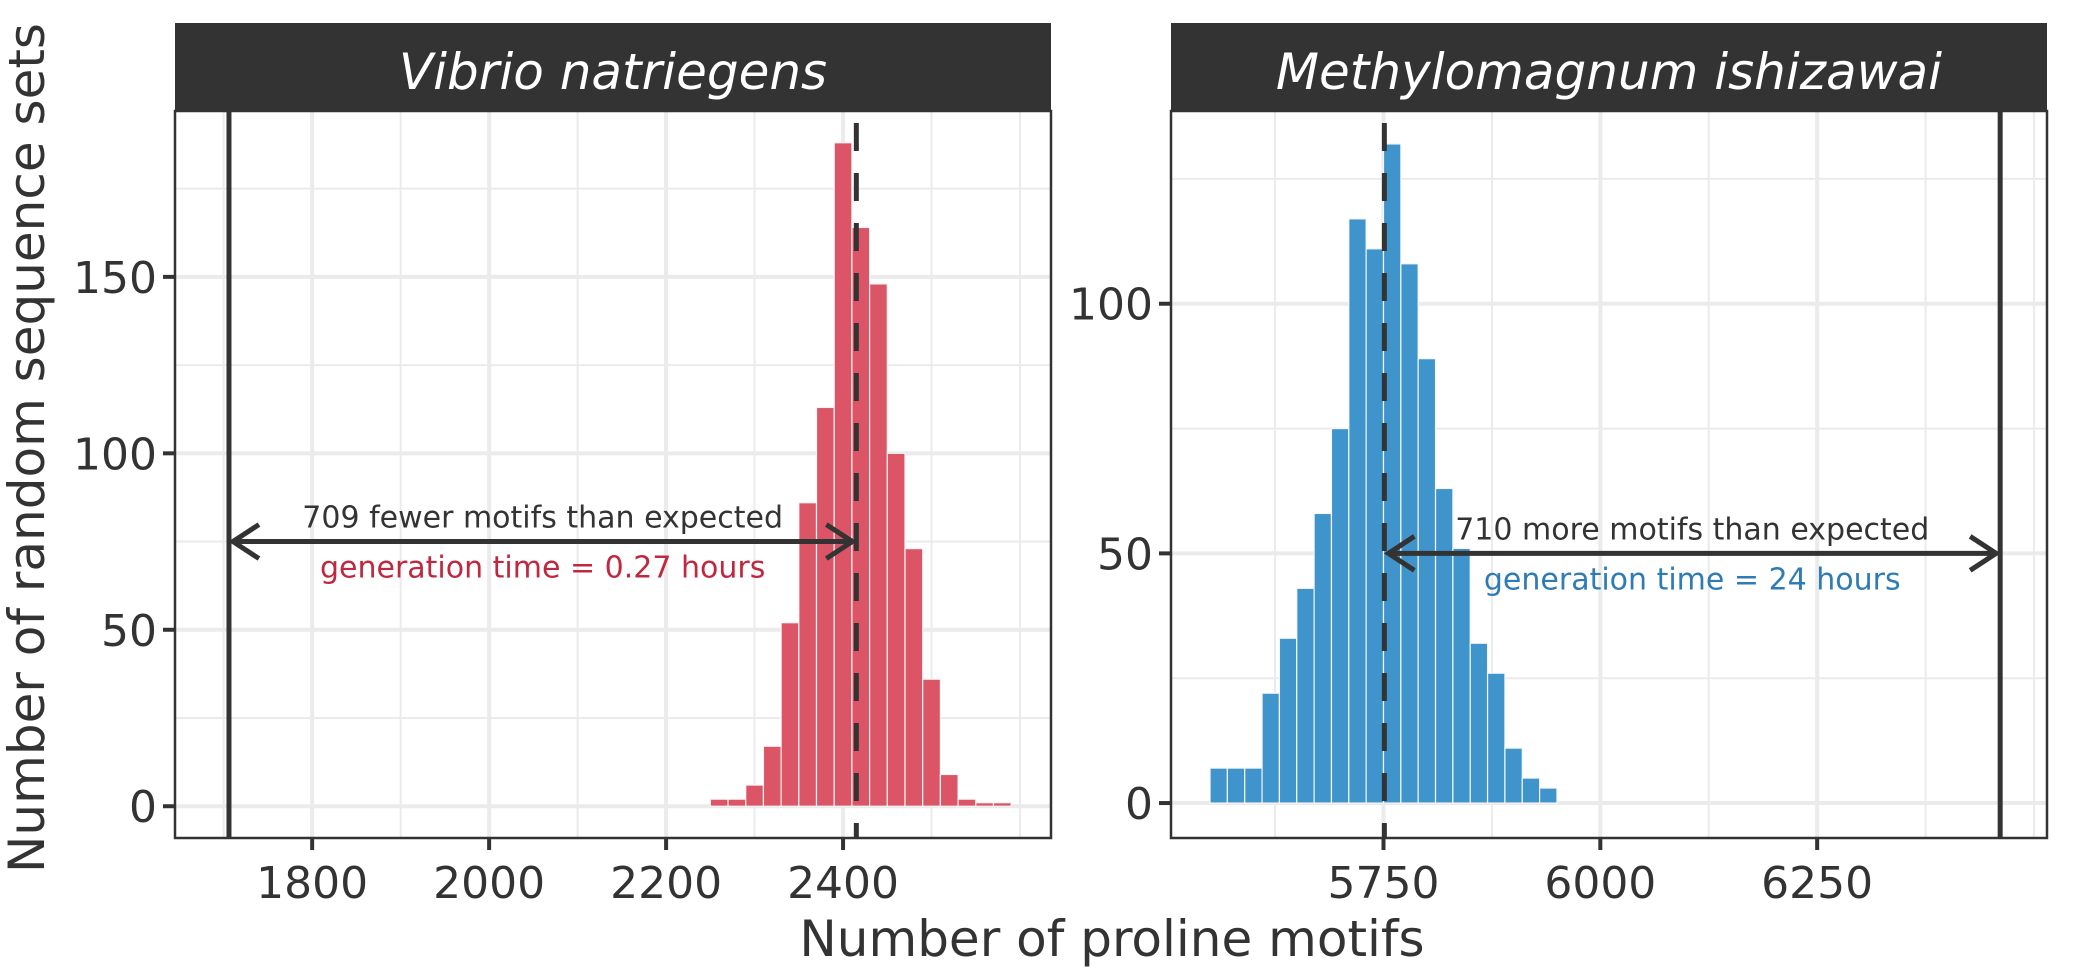 The height and width of the screenshot is (980, 2088). Describe the element at coordinates (542, 518) in the screenshot. I see `annotation-text: 709 fewer motifs than expected` at that location.